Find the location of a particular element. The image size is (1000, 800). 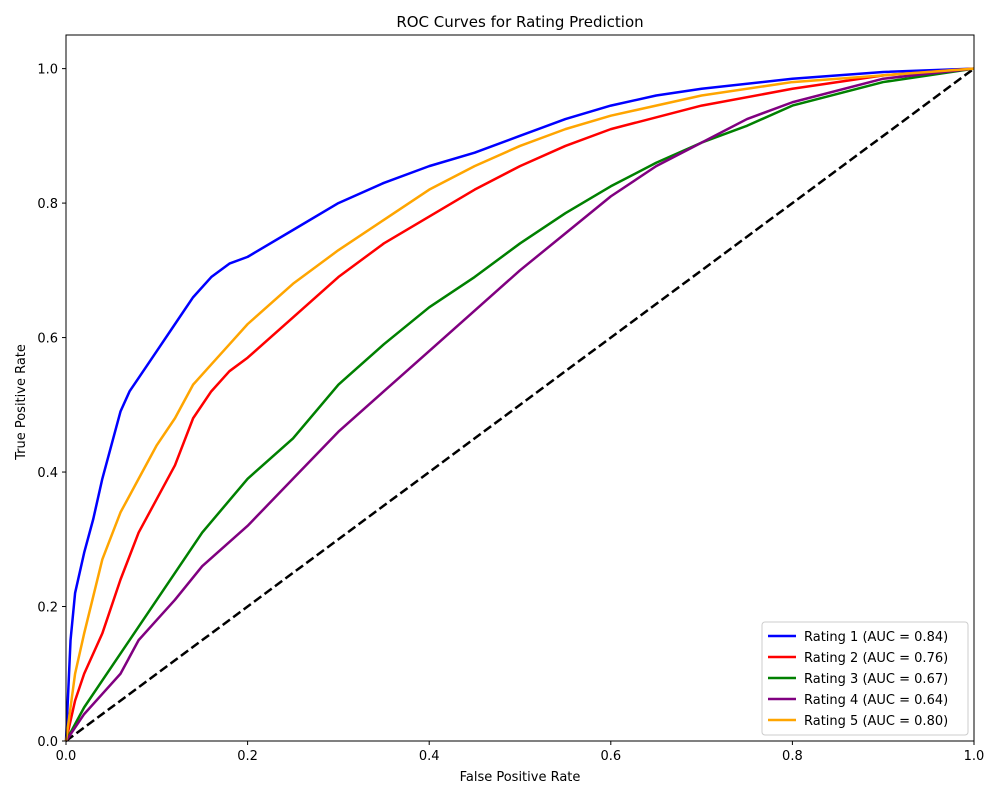

y-tick-label: 1.0 is located at coordinates (47, 70).